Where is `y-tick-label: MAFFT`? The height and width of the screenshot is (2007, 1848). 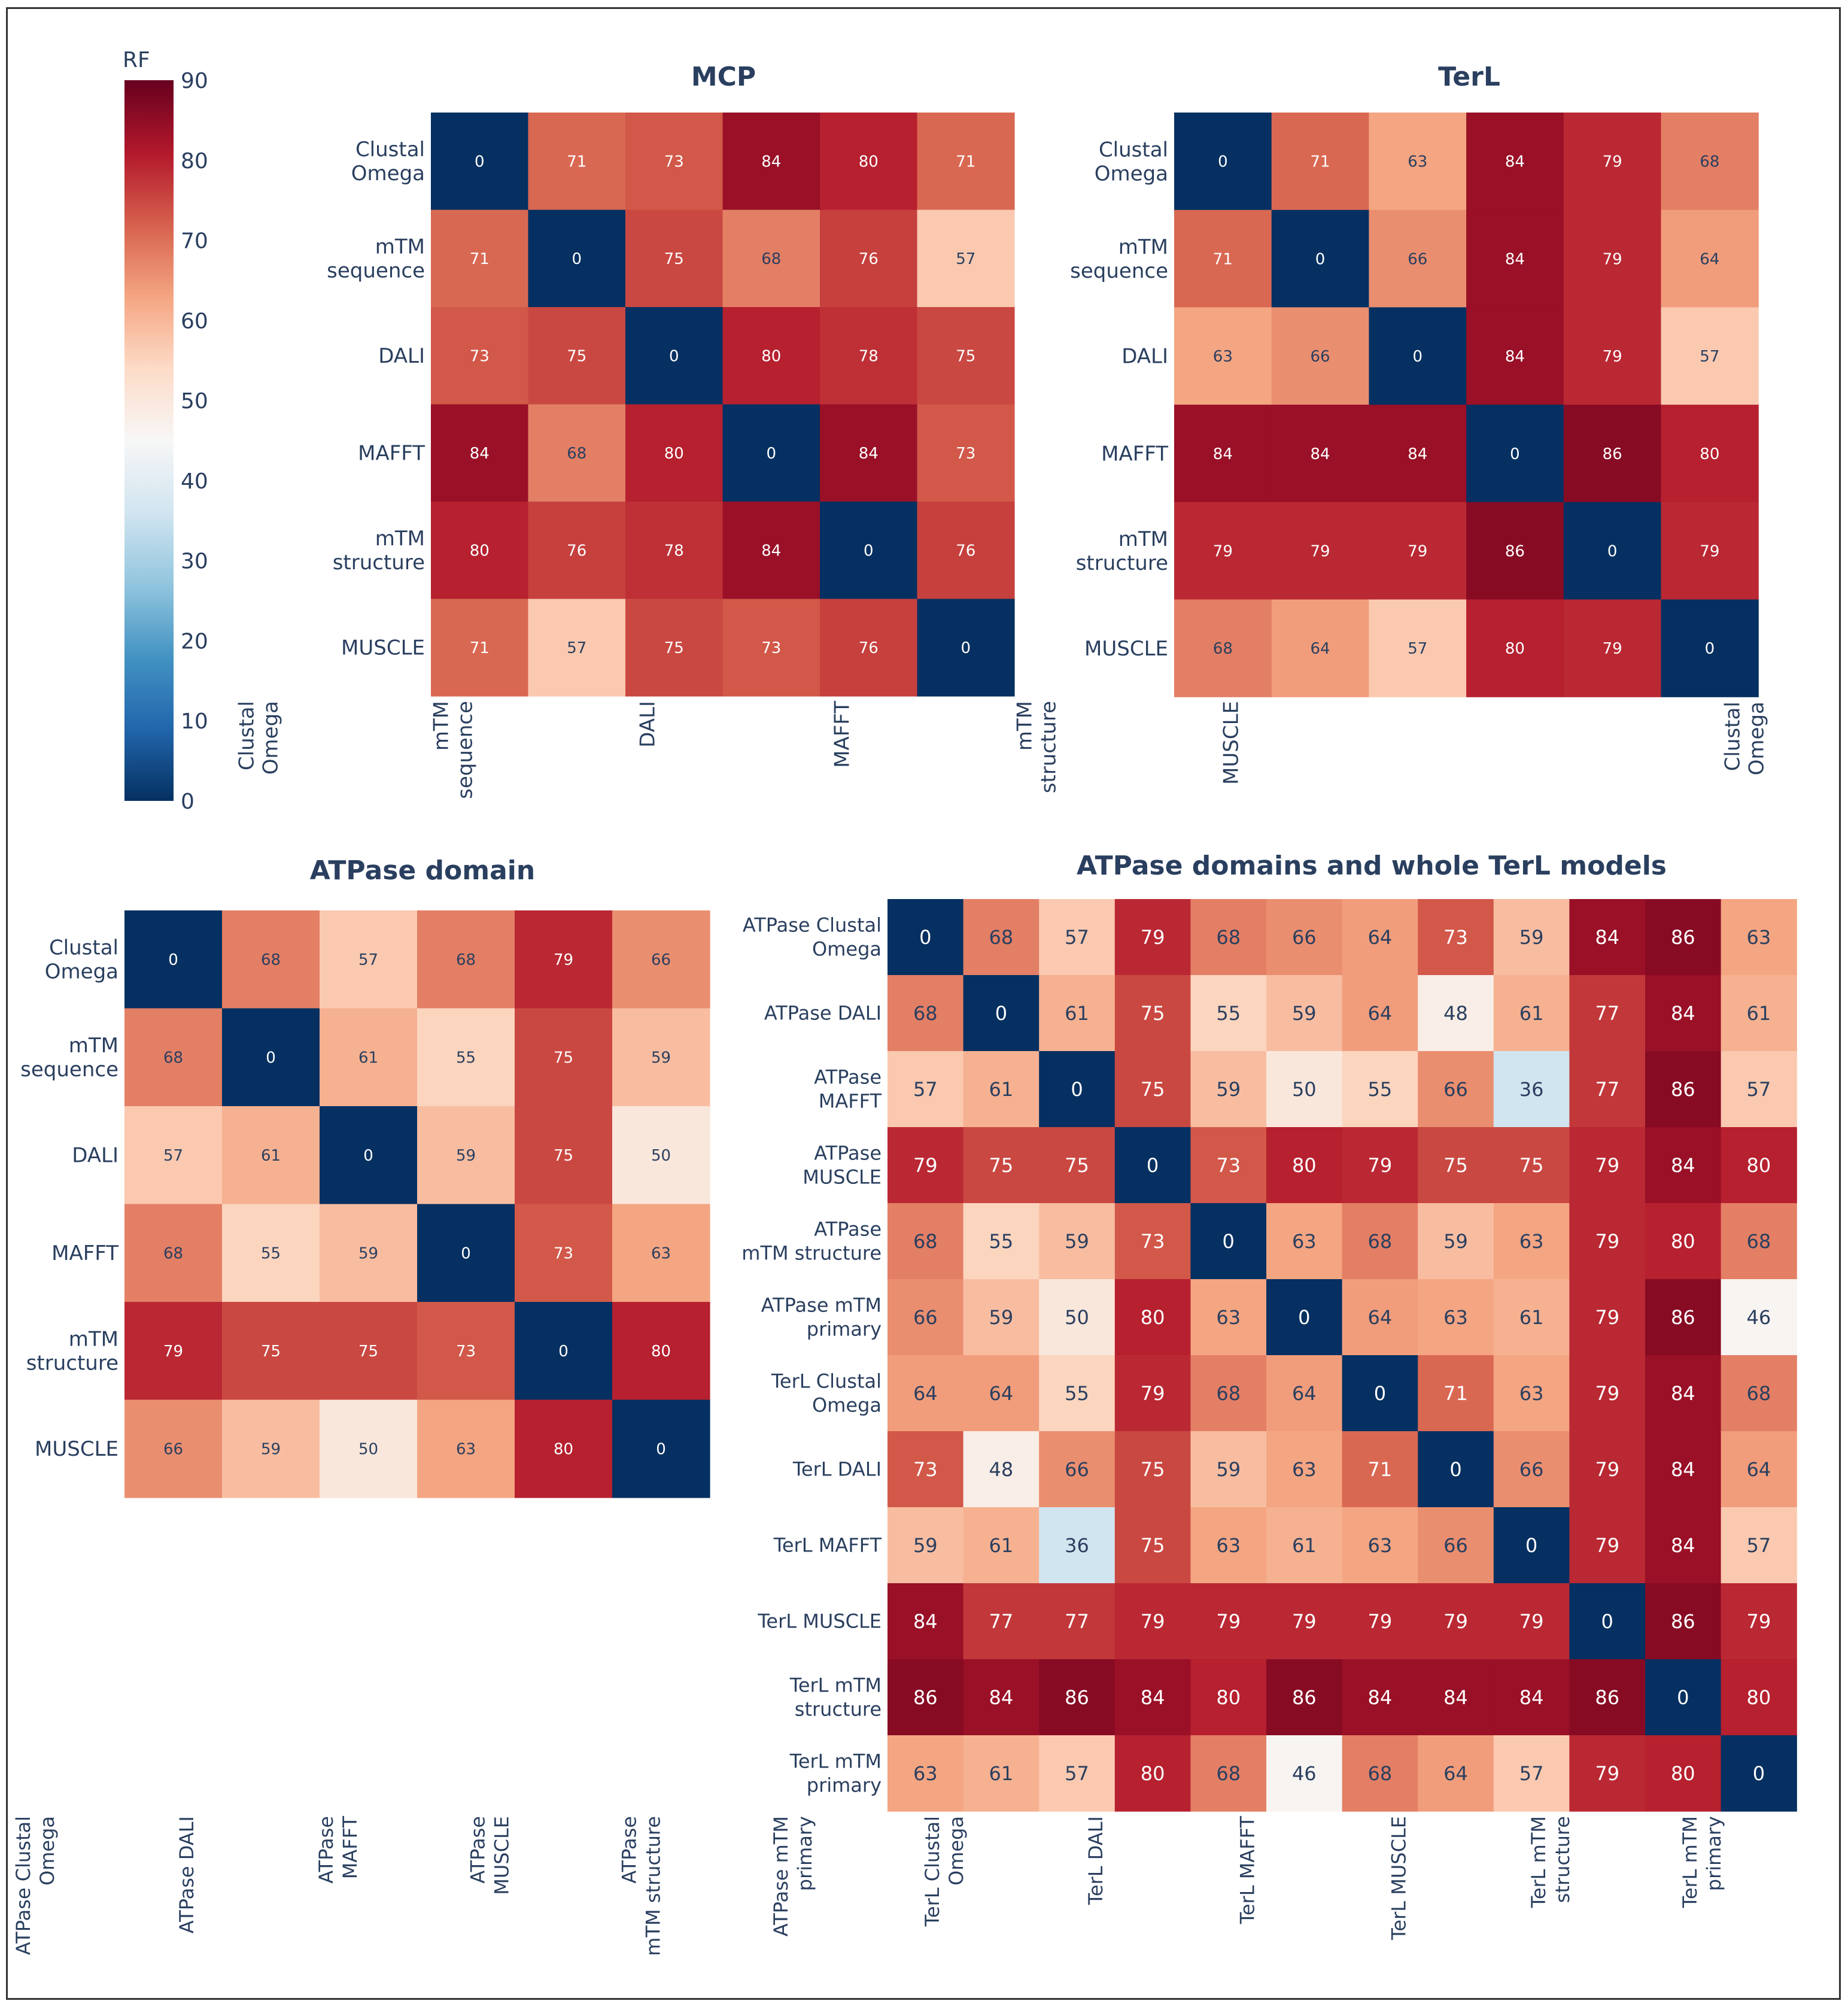
y-tick-label: MAFFT is located at coordinates (84, 1253).